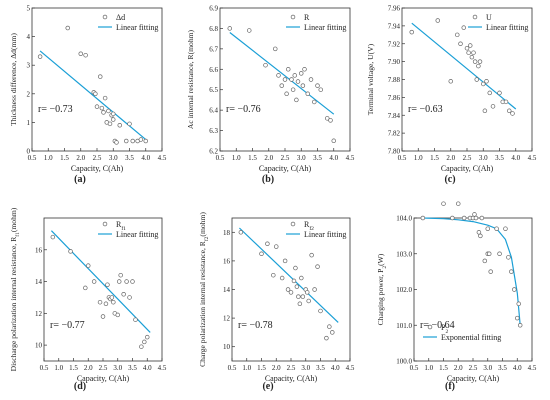 The height and width of the screenshot is (400, 550). Describe the element at coordinates (80, 386) in the screenshot. I see `panel-label: (d)` at that location.